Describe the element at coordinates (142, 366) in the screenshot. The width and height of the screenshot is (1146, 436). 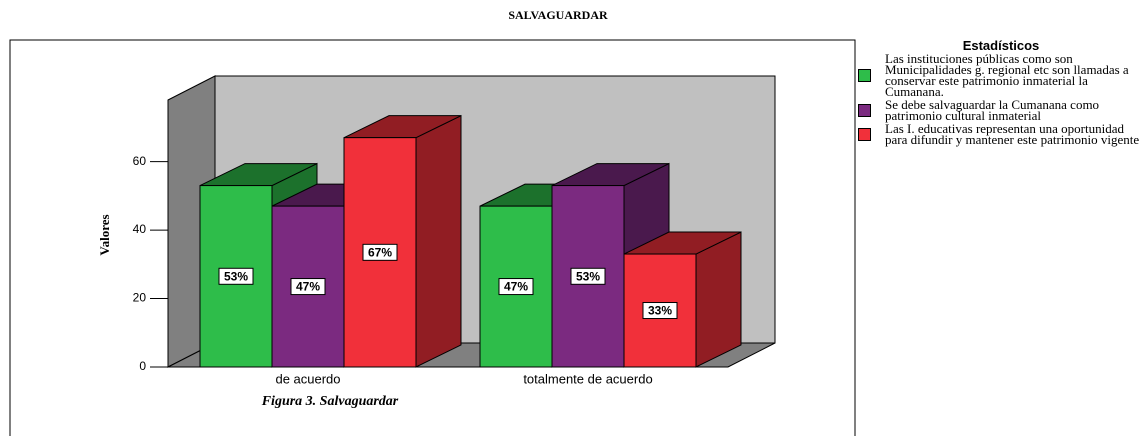
I see `y-tick-label: 0` at that location.